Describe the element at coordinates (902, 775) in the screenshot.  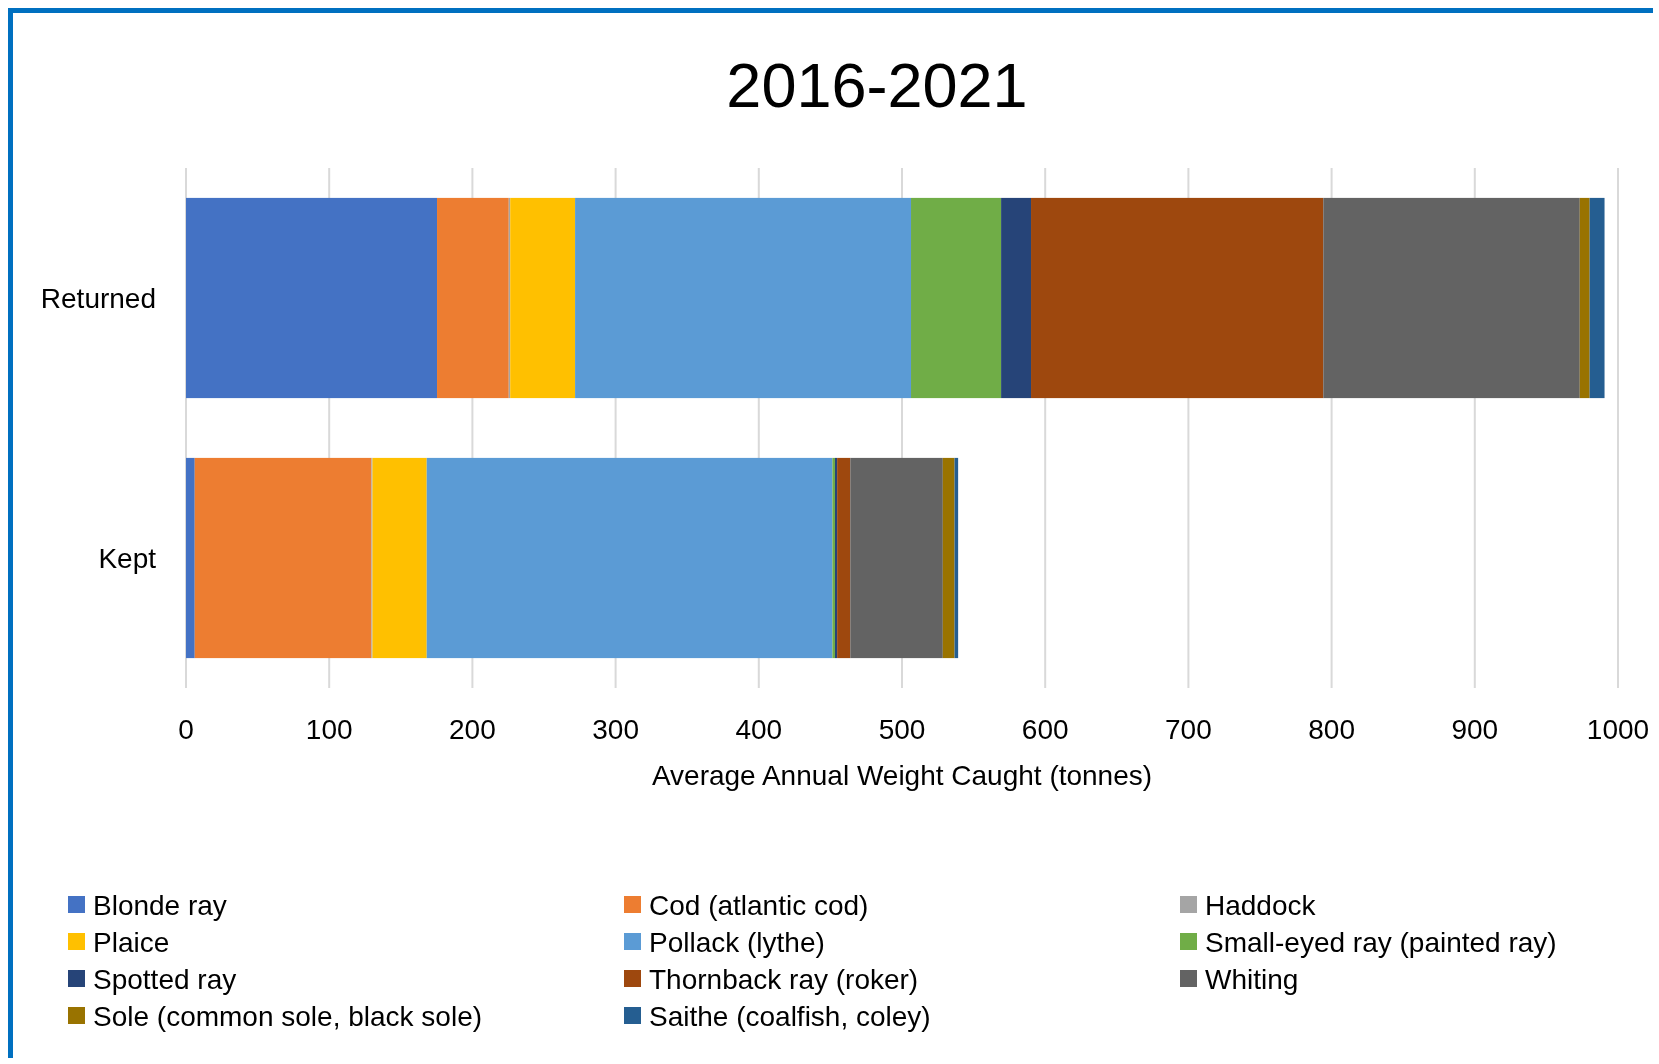
I see `x-axis-title: Average Annual Weight Caught (tonnes)` at that location.